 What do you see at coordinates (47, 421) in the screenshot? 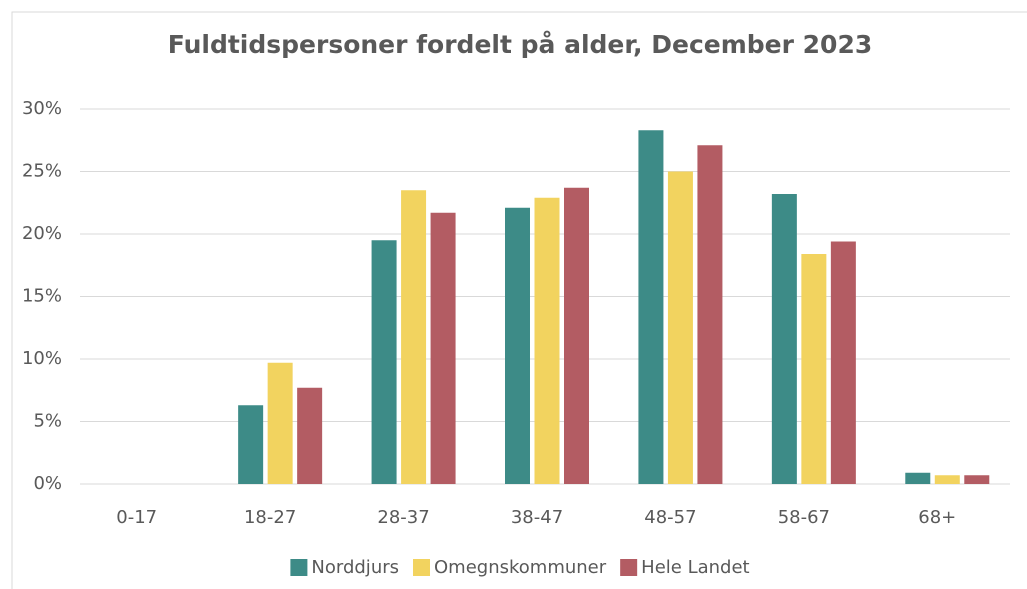
I see `y-tick-label: 5%` at bounding box center [47, 421].